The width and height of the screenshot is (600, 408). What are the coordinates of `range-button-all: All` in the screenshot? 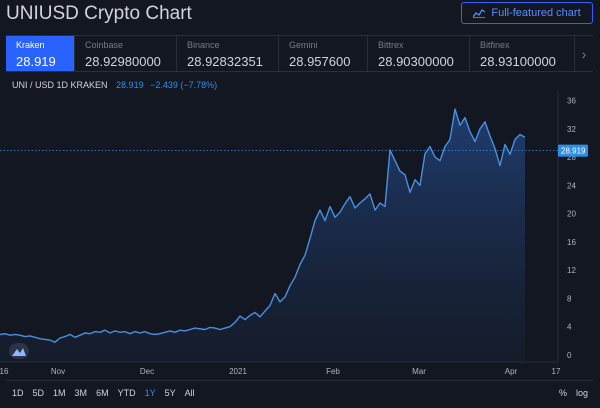 It's located at (189, 393).